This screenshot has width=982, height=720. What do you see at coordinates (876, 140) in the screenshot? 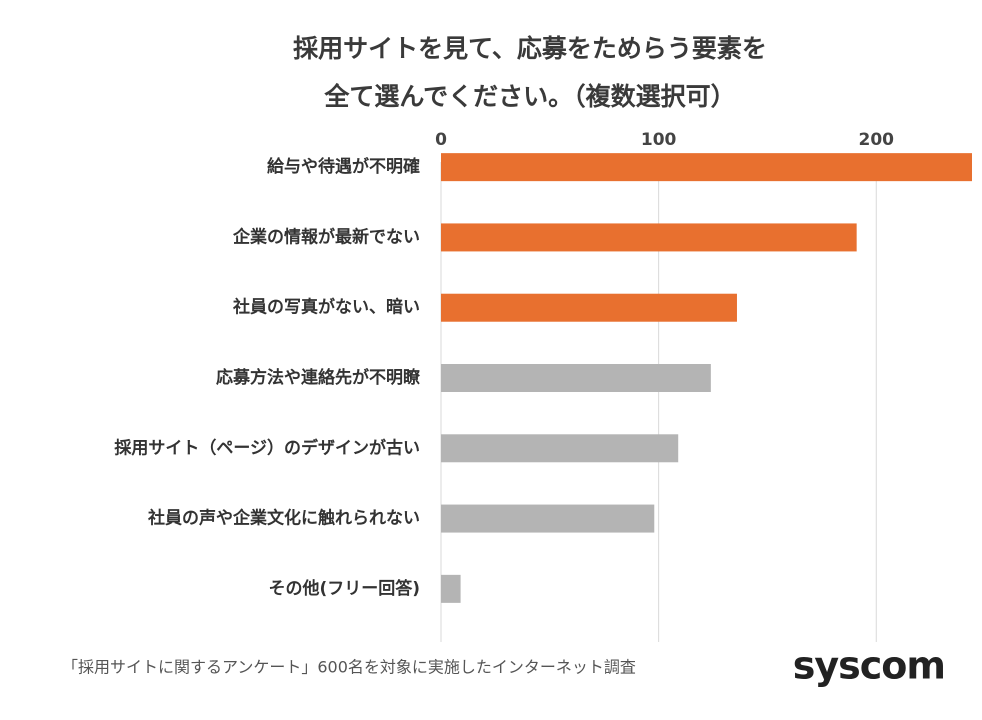
I see `x-tick-label: 200` at bounding box center [876, 140].